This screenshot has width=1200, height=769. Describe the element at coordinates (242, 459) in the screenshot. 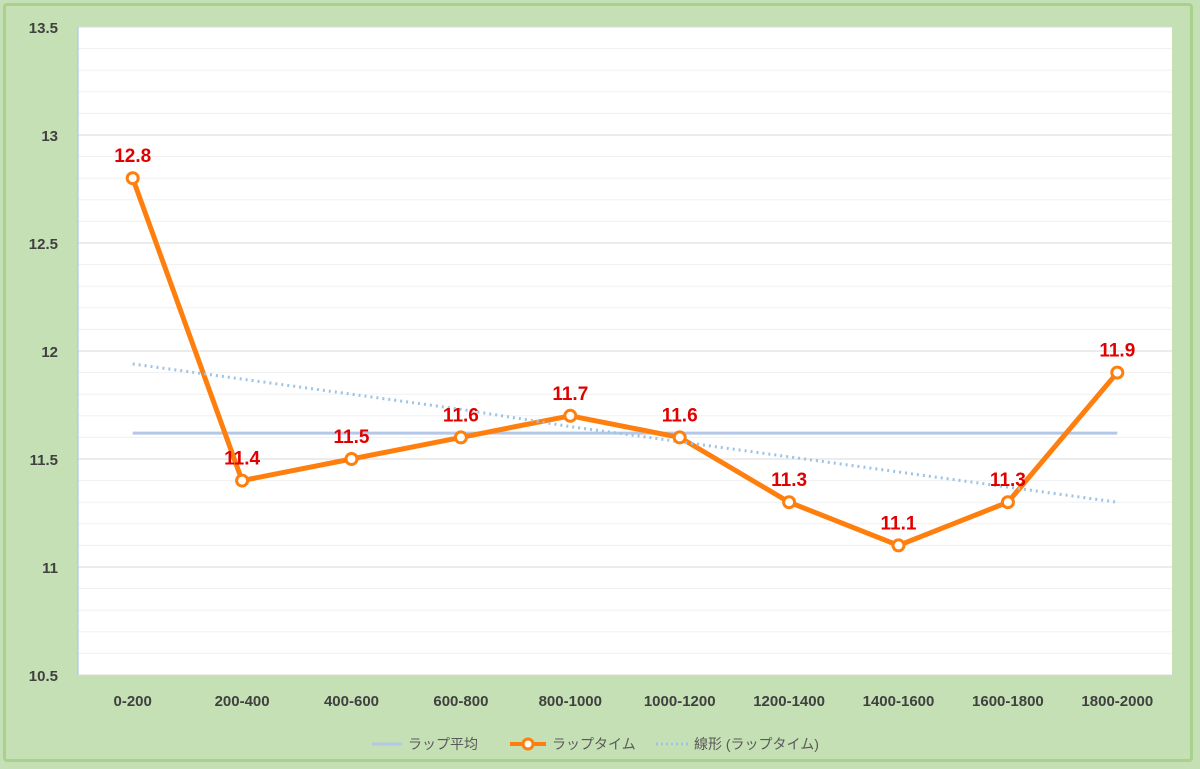

I see `data-label: 11.4` at that location.